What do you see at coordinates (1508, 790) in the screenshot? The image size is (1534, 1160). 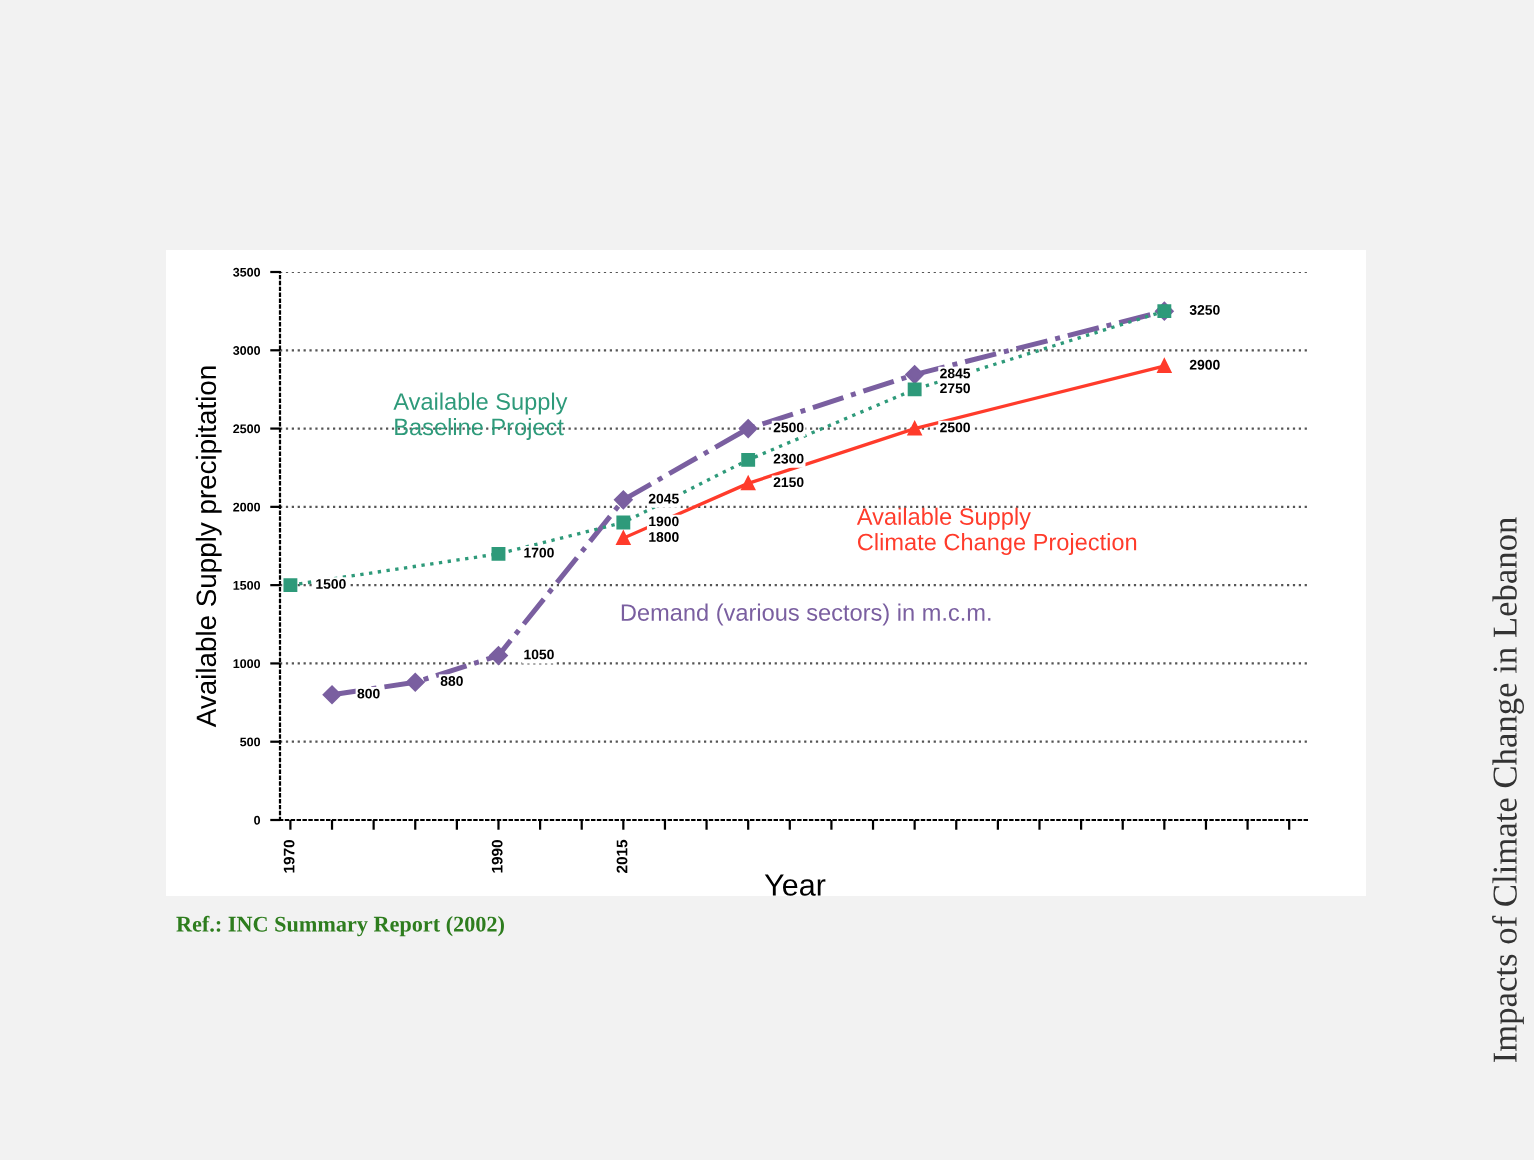 I see `text: Impacts of Climate Change in Lebanon` at bounding box center [1508, 790].